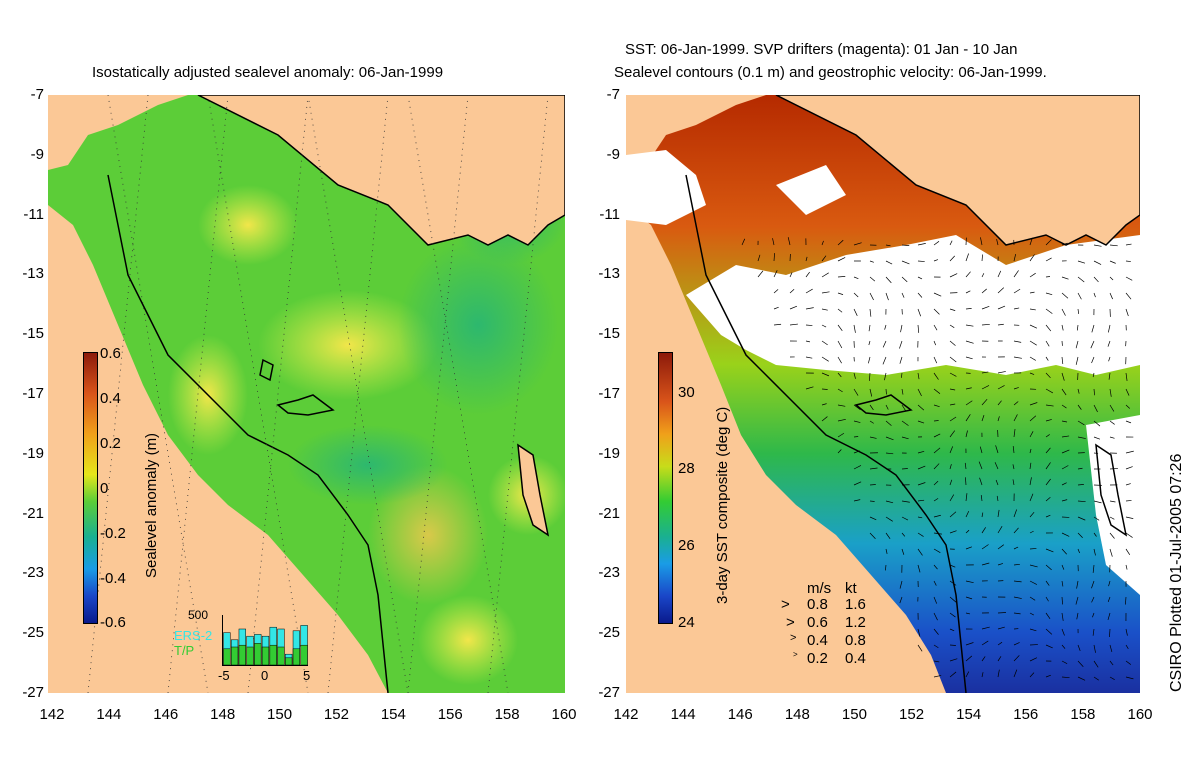  I want to click on right-x-tick: 156, so click(1026, 714).